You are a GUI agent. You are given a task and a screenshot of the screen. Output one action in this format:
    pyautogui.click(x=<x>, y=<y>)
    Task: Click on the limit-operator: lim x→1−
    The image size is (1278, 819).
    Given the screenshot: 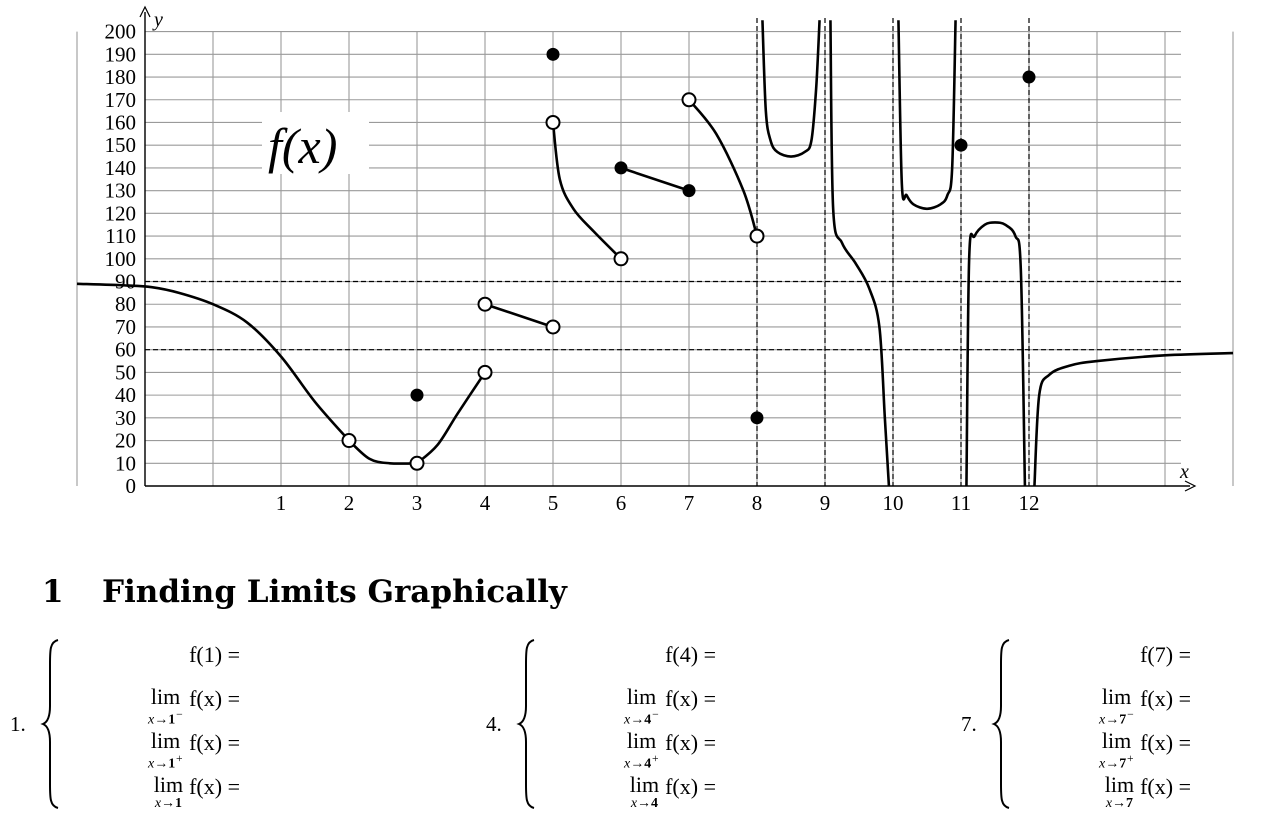 What is the action you would take?
    pyautogui.click(x=165, y=707)
    